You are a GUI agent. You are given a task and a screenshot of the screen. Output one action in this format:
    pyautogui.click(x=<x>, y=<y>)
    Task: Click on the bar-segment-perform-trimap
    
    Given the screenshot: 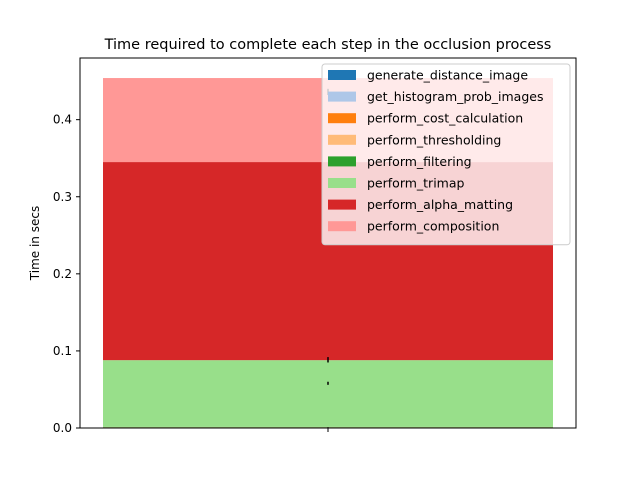 What is the action you would take?
    pyautogui.click(x=328, y=393)
    